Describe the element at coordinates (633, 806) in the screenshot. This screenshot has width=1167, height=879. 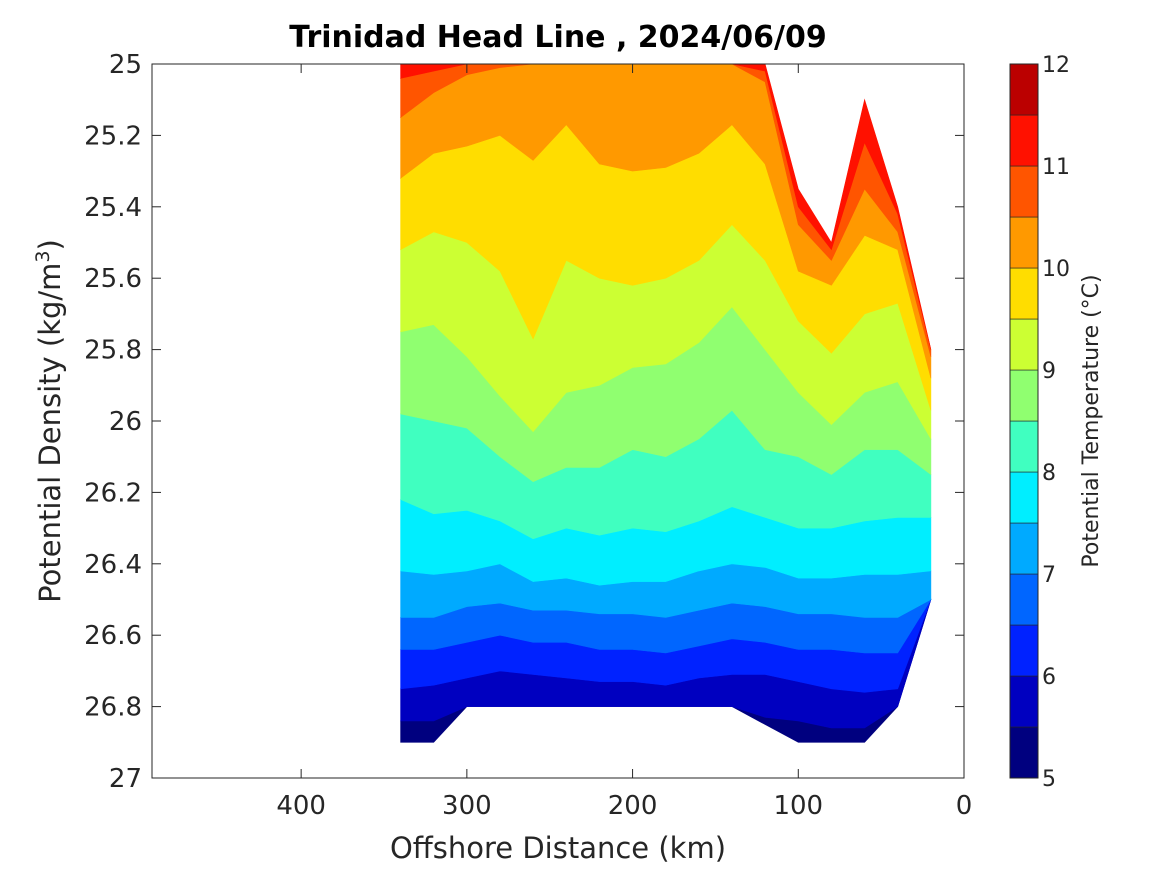
I see `x-tick-label: 200` at that location.